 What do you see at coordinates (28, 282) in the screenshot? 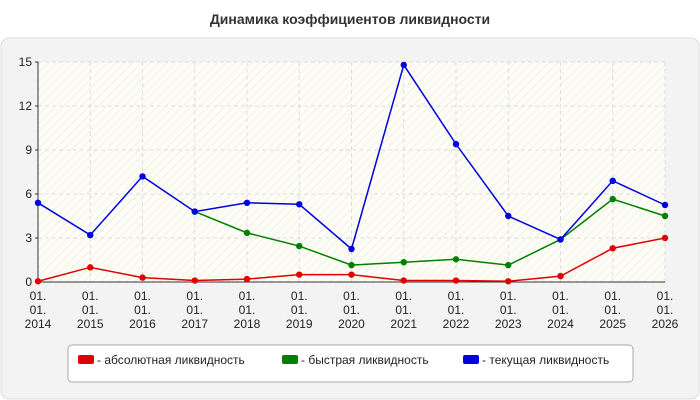
I see `y-tick-label: 0` at bounding box center [28, 282].